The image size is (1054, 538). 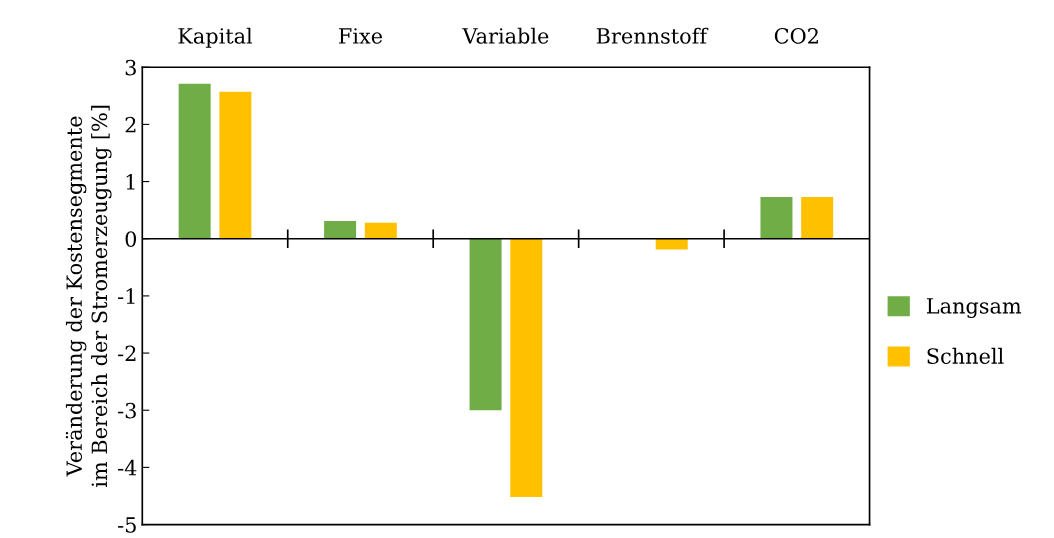 What do you see at coordinates (127, 467) in the screenshot?
I see `y-tick-label: -4` at bounding box center [127, 467].